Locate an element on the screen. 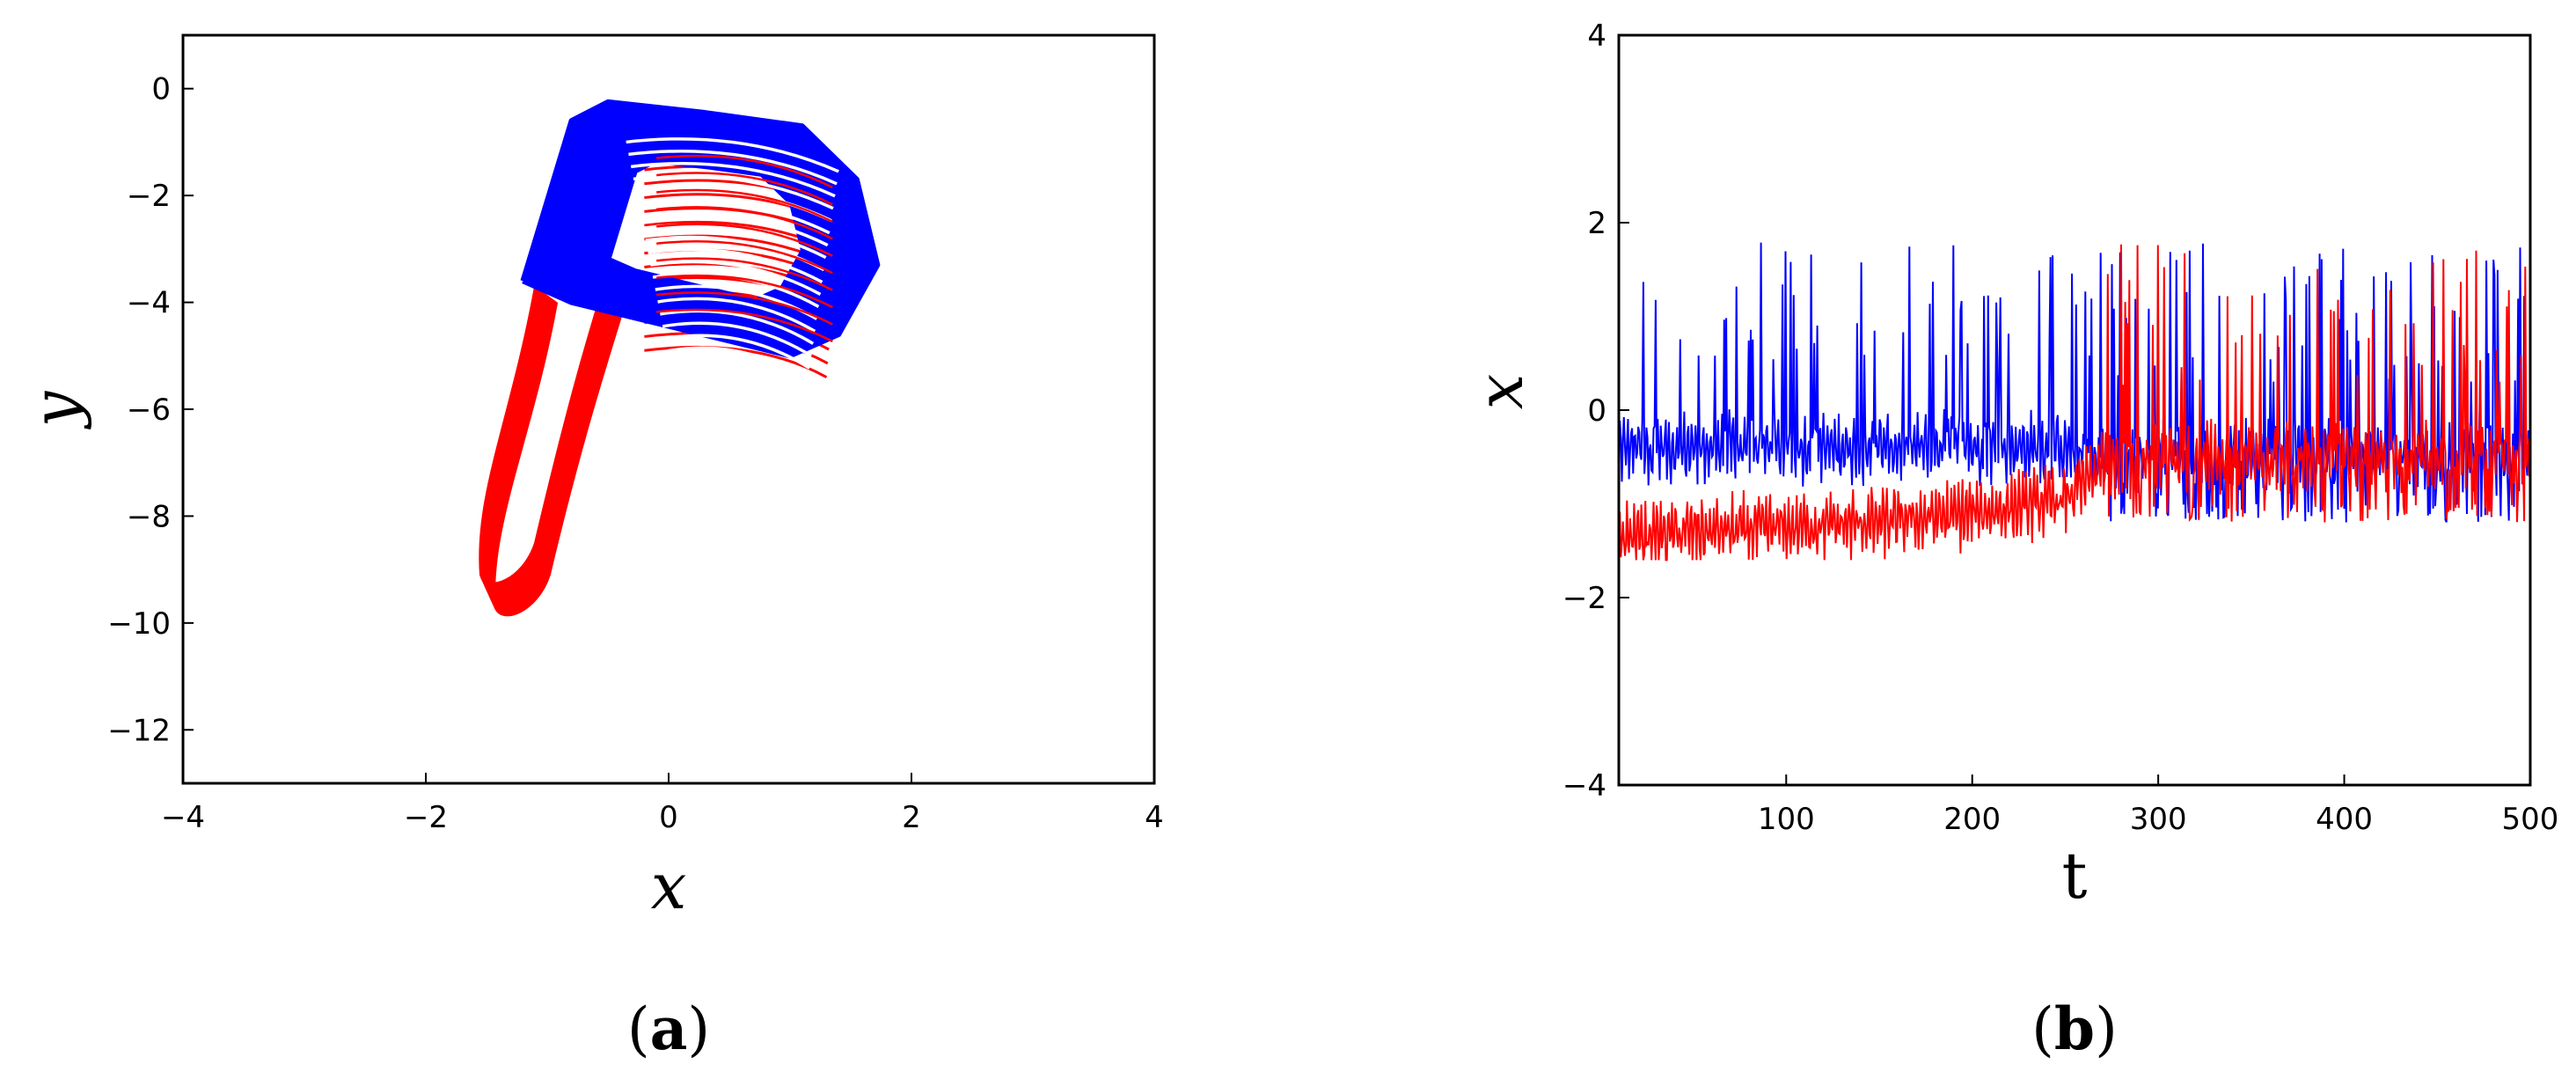 This screenshot has height=1079, width=2576. panel-b-series-blue-line is located at coordinates (2074, 383).